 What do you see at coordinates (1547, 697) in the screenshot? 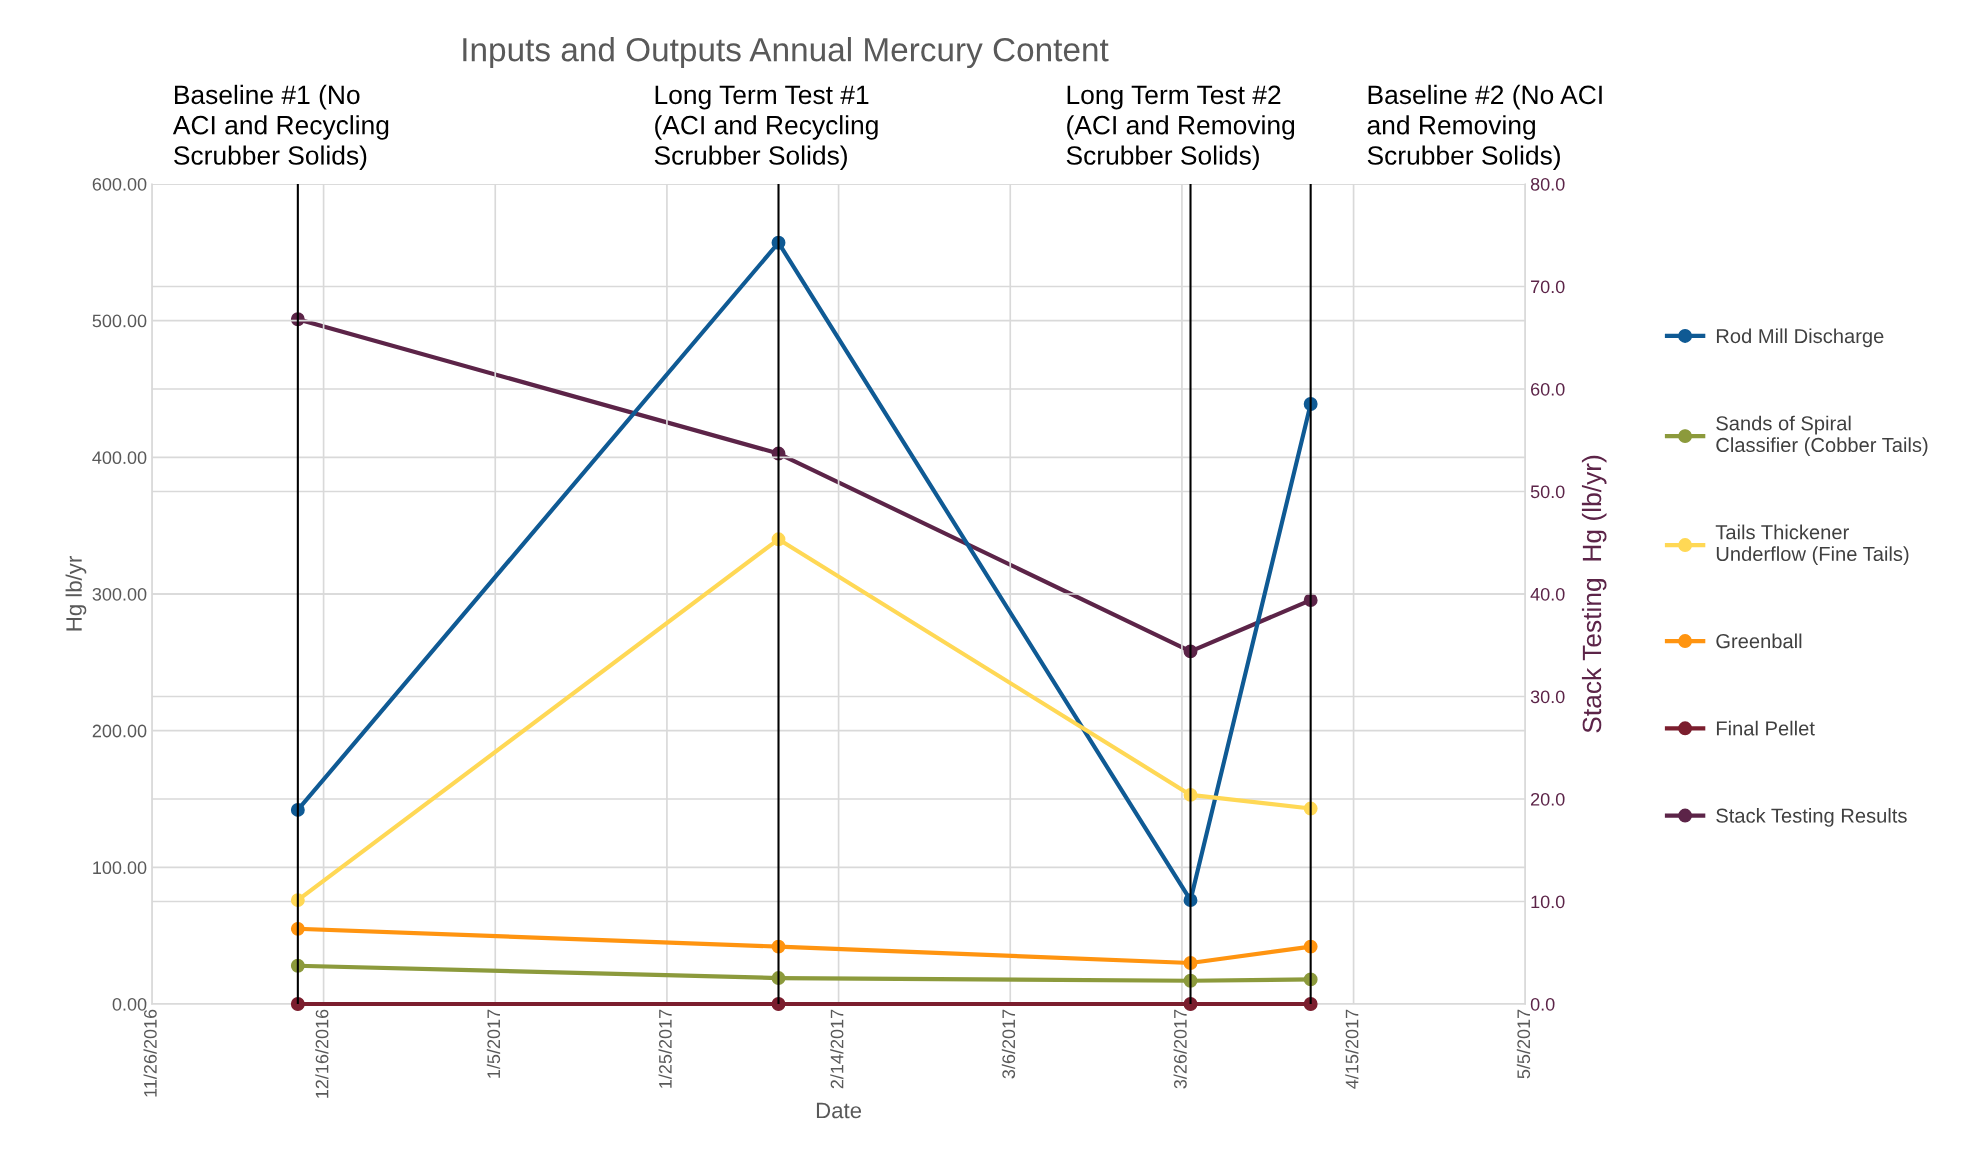
I see `y2-tick-label: 30.0` at bounding box center [1547, 697].